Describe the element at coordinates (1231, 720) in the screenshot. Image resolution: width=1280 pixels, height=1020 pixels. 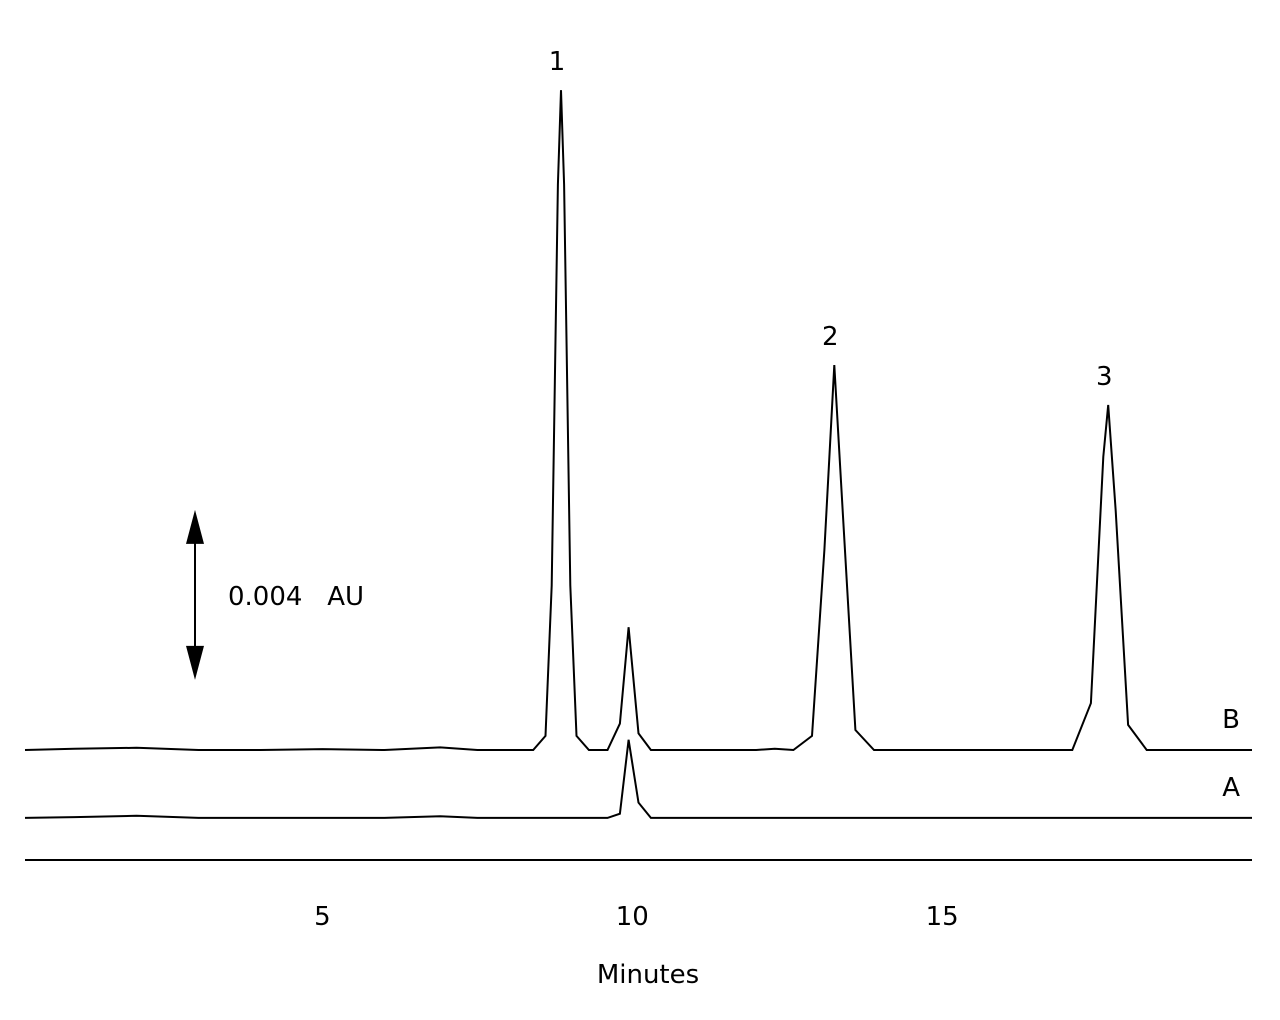
I see `trace-name: B` at that location.